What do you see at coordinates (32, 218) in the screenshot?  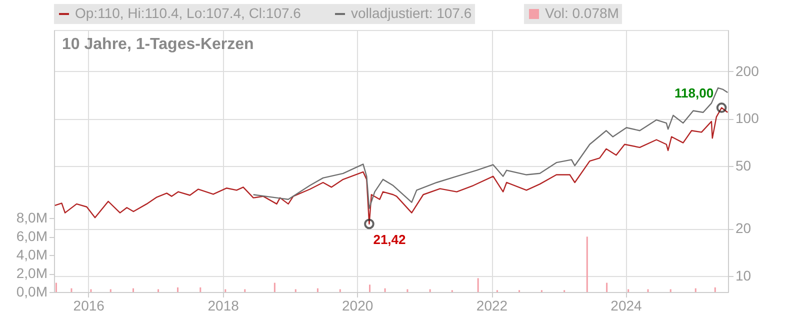 I see `y2-tick-label: 8,0M` at bounding box center [32, 218].